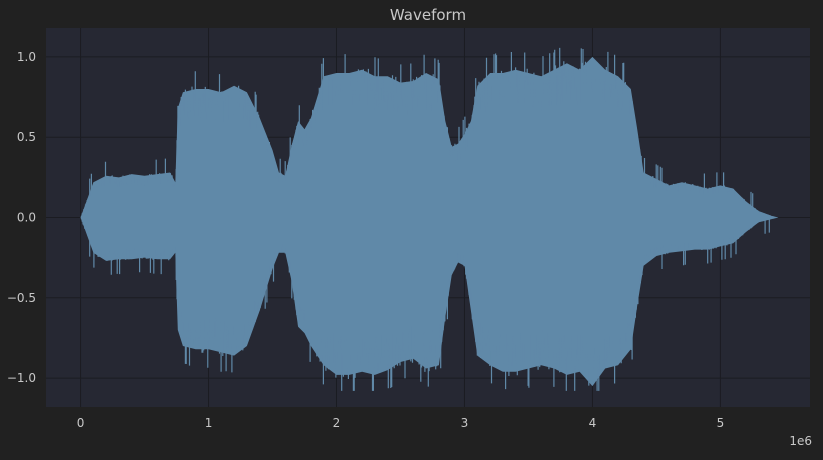 The width and height of the screenshot is (823, 460). I want to click on x-axis-ticks: 0 1 2 3 4 5, so click(401, 423).